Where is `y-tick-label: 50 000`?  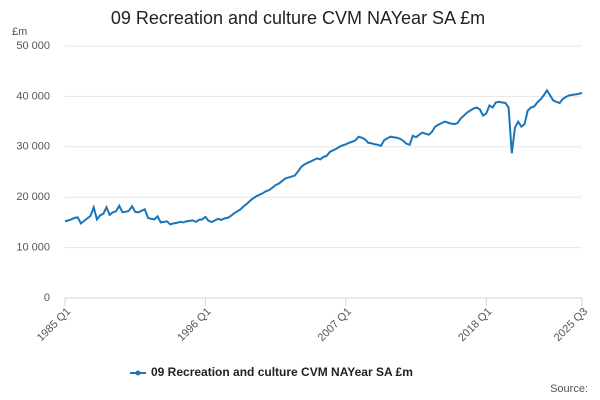 y-tick-label: 50 000 is located at coordinates (33, 46).